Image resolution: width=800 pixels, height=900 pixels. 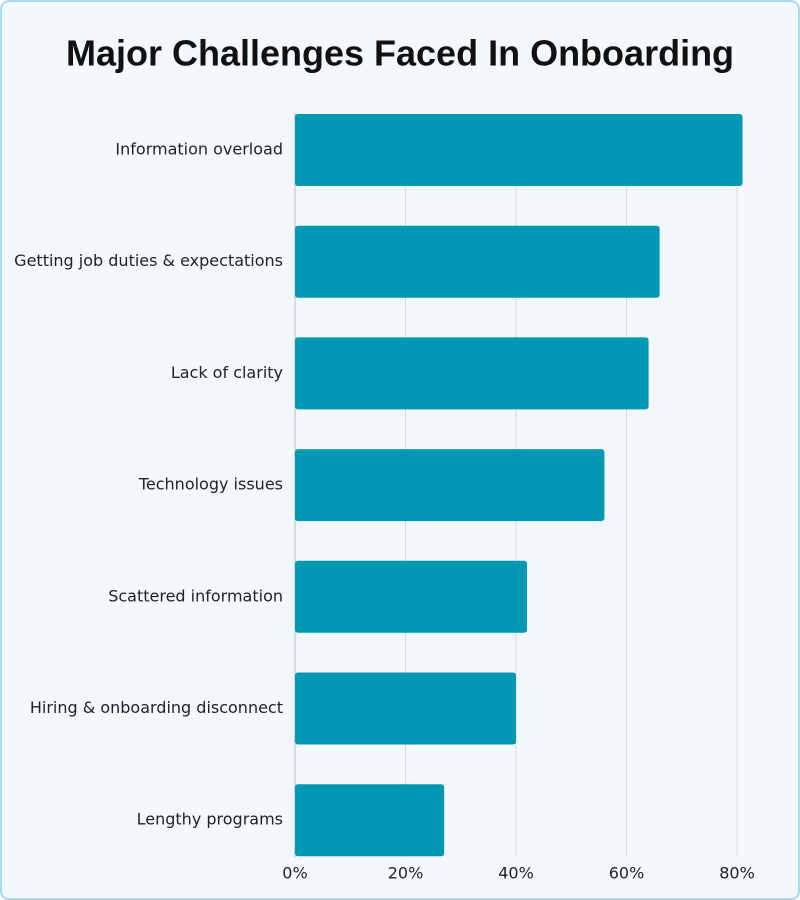 What do you see at coordinates (199, 149) in the screenshot?
I see `y-tick-label: Information overload` at bounding box center [199, 149].